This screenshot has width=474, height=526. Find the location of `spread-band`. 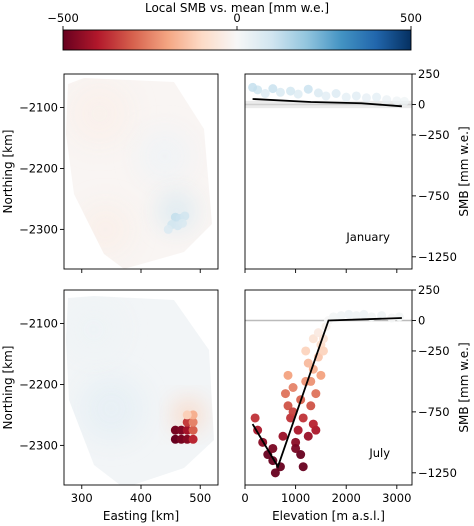

spread-band is located at coordinates (328, 104).